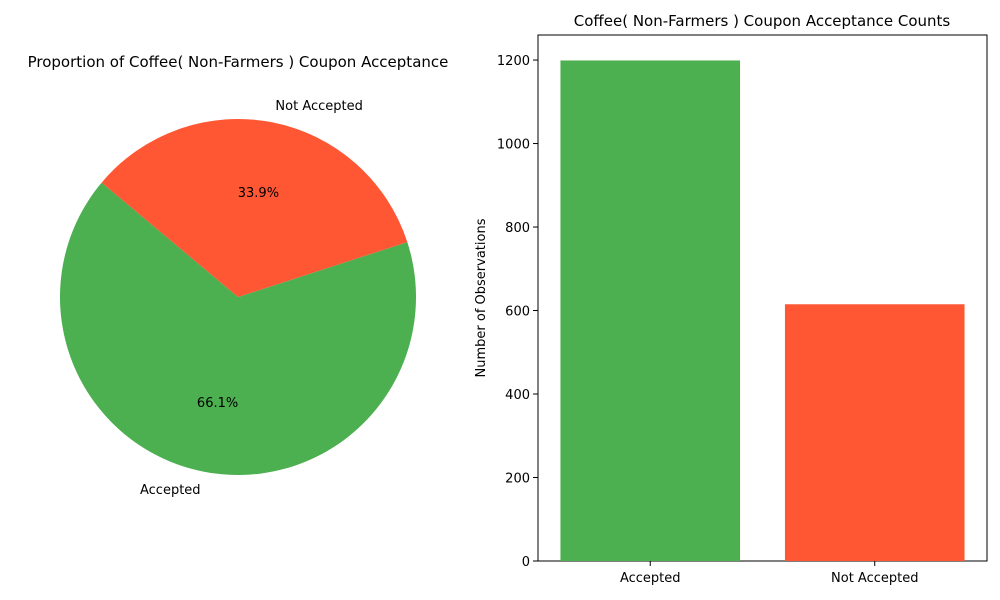 Image resolution: width=1000 pixels, height=600 pixels. I want to click on pie-label-accepted: Accepted, so click(170, 490).